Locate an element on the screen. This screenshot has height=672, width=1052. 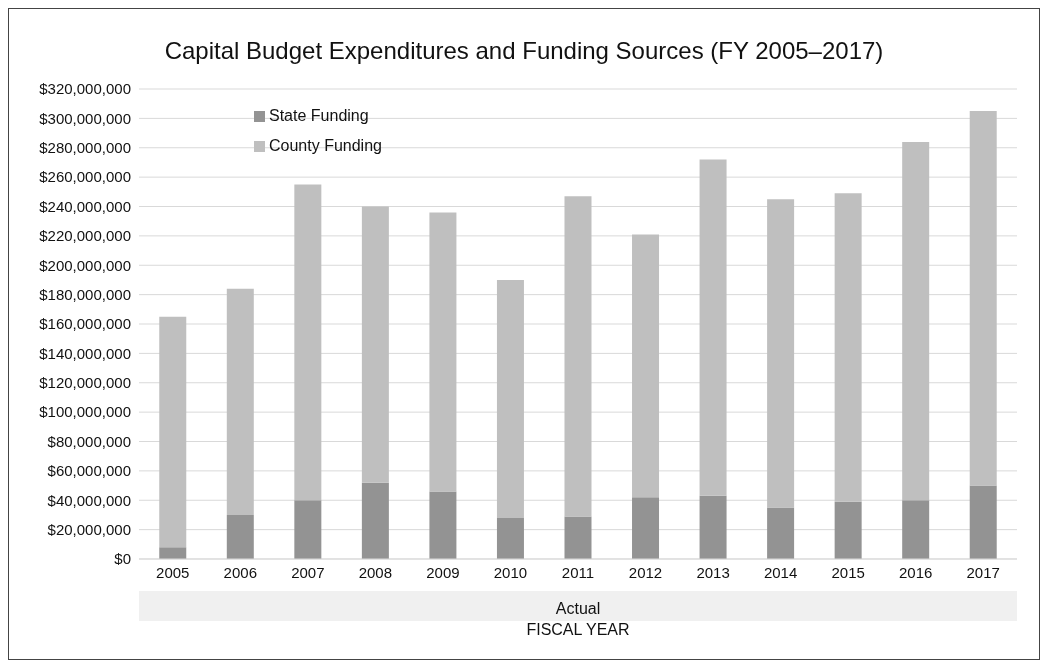
y-tick-label: $80,000,000 is located at coordinates (89, 441).